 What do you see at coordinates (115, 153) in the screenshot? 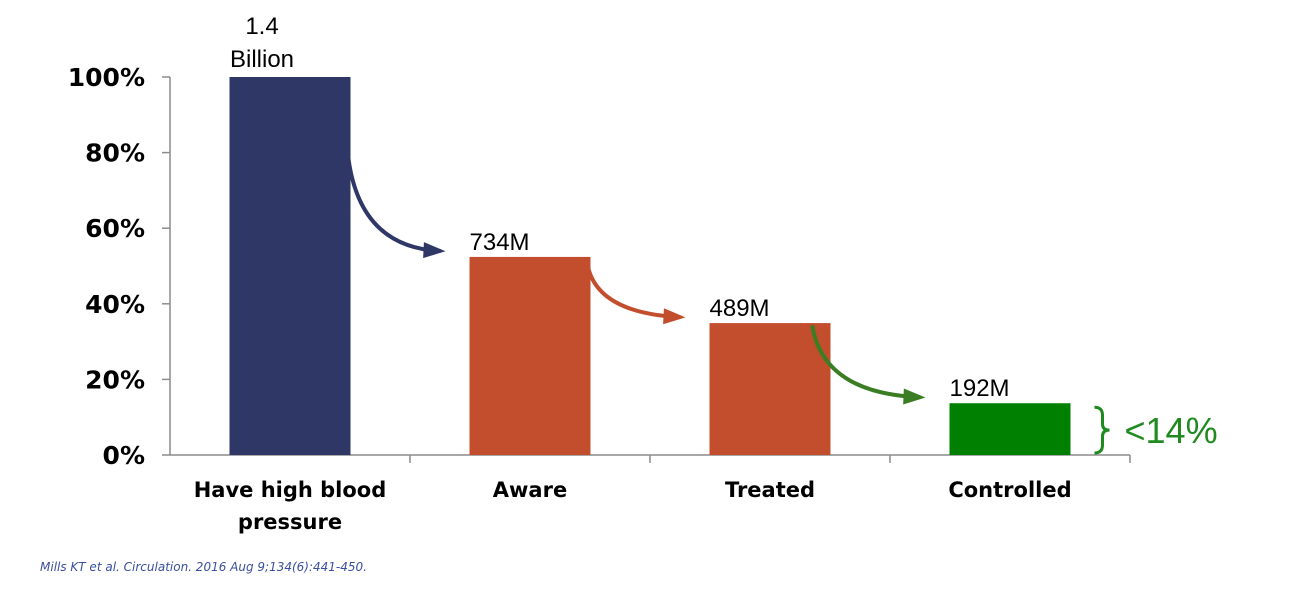
I see `y-tick-label: 80%` at bounding box center [115, 153].